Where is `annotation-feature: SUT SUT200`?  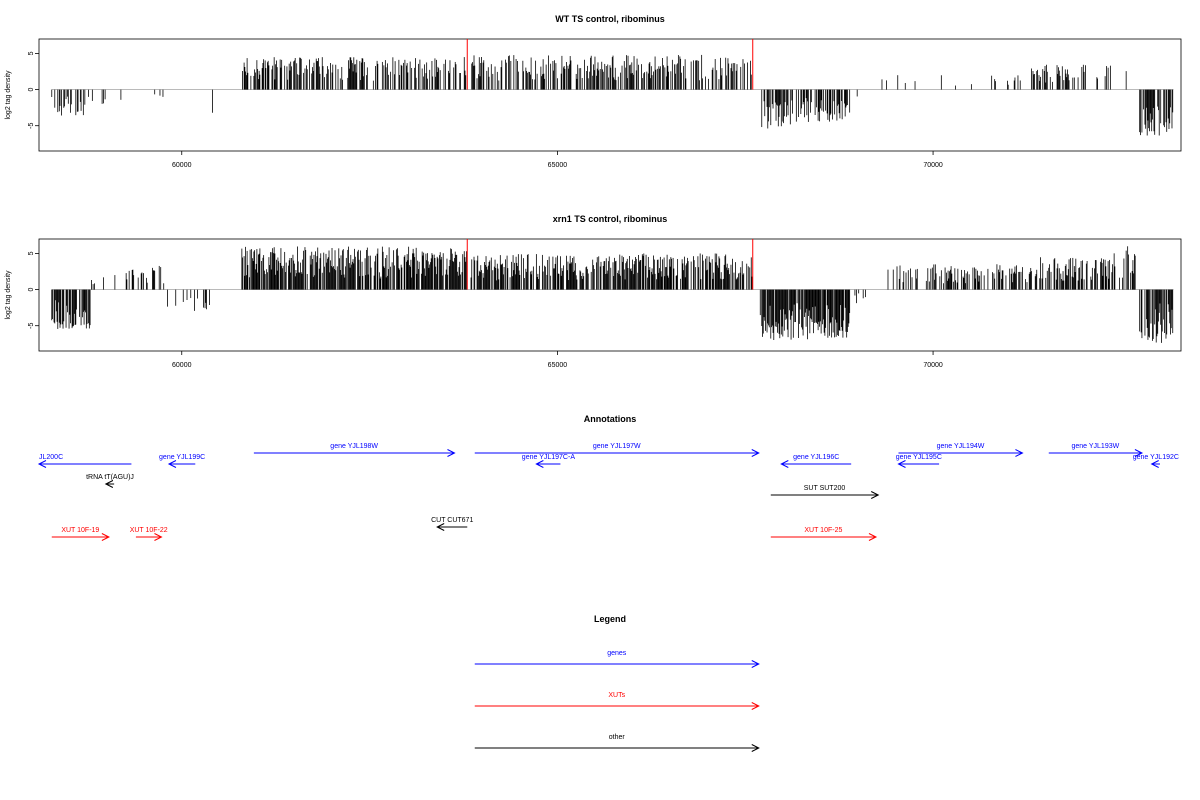 annotation-feature: SUT SUT200 is located at coordinates (825, 492).